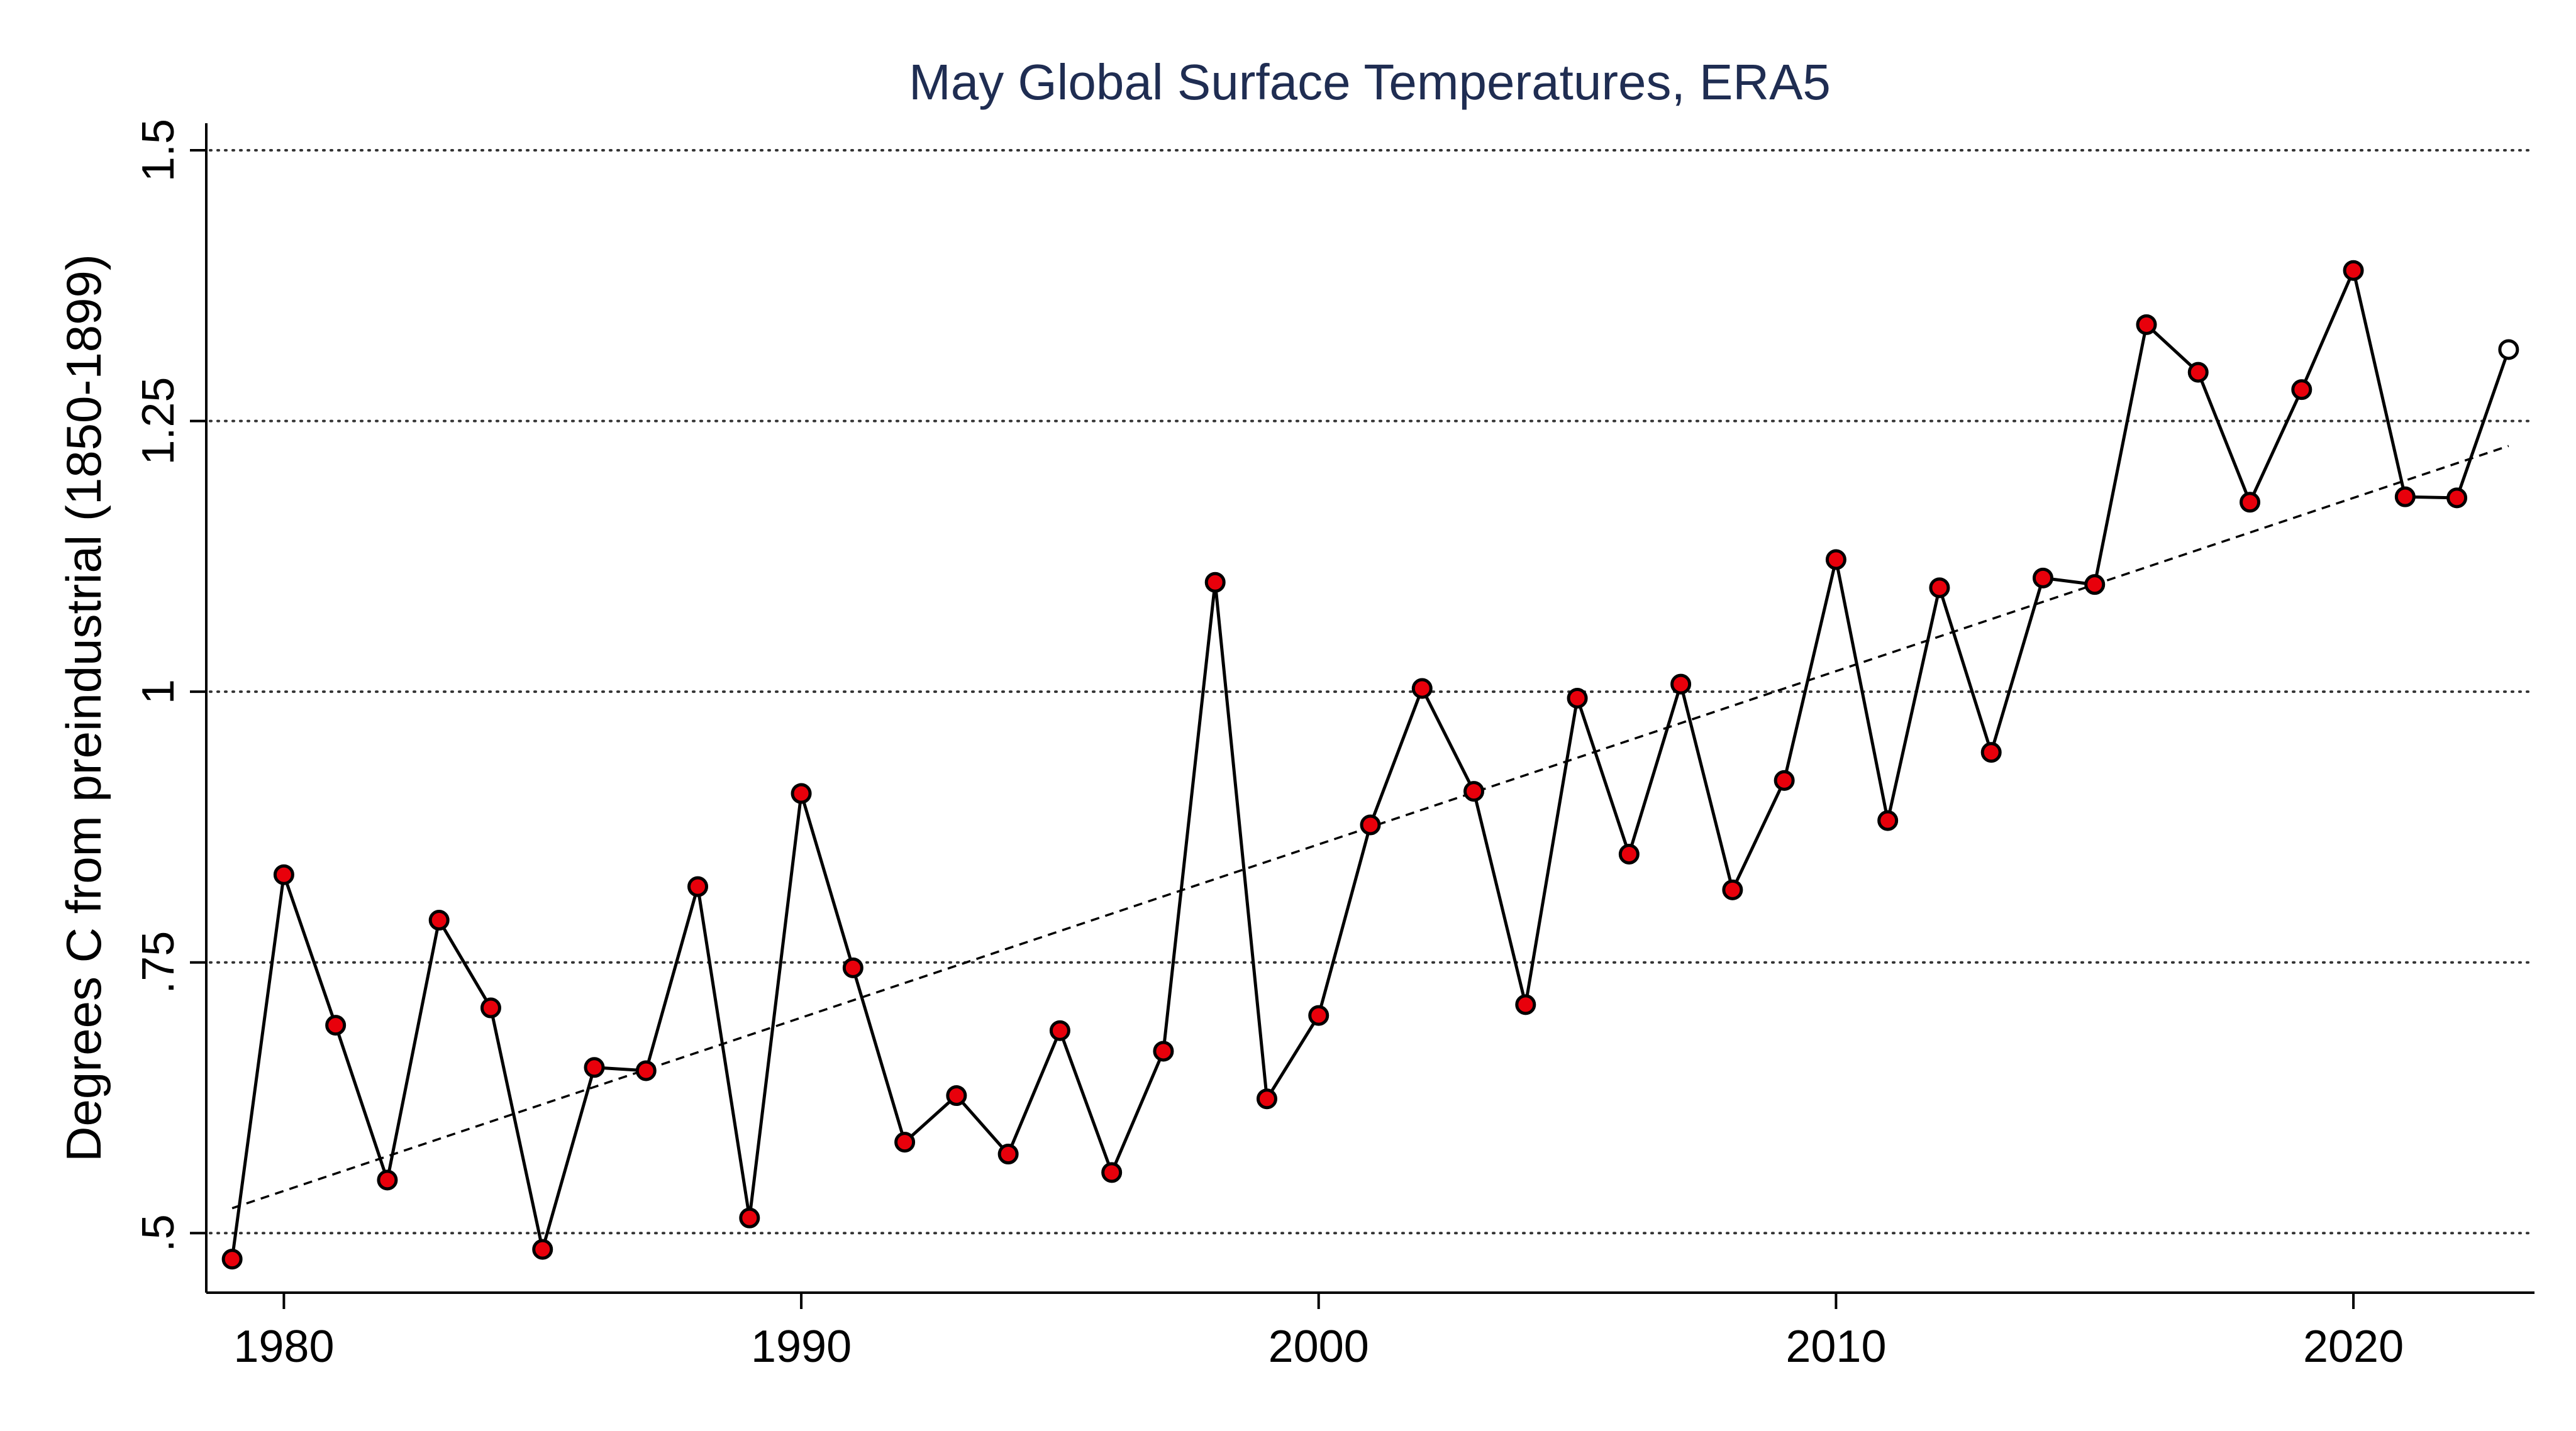 This screenshot has height=1431, width=2576. Describe the element at coordinates (1370, 82) in the screenshot. I see `chart-title: May Global Surface Temperatures, ERA5` at that location.